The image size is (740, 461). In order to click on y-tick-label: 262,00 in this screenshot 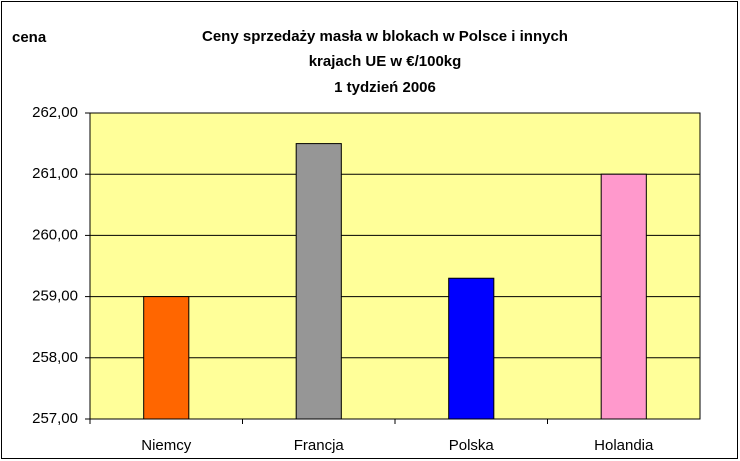, I will do `click(55, 112)`.